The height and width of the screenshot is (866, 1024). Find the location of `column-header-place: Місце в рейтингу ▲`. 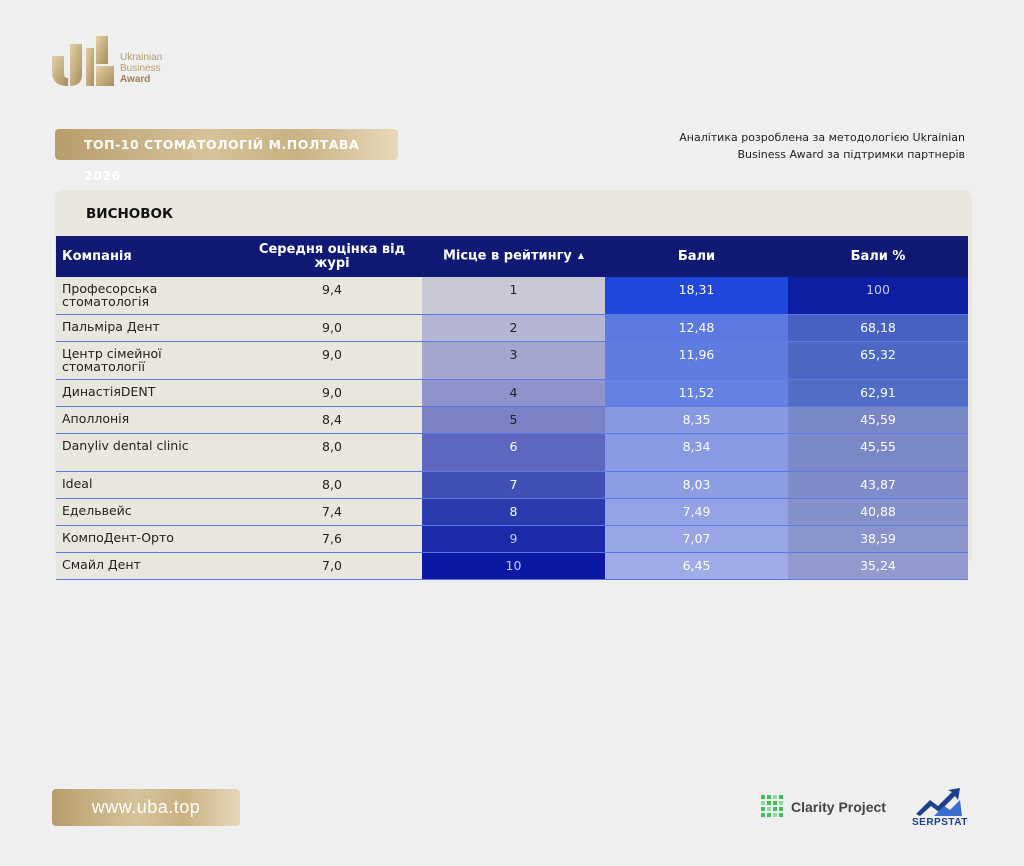

column-header-place: Місце в рейтингу ▲ is located at coordinates (513, 256).